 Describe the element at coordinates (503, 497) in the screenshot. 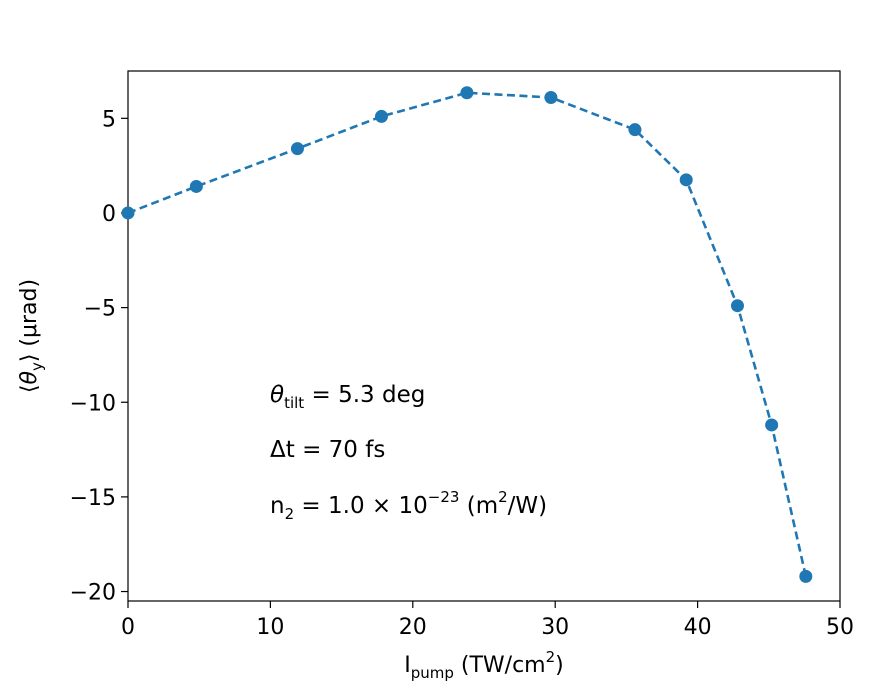

I see `annotation-n2-sup2: 2` at that location.